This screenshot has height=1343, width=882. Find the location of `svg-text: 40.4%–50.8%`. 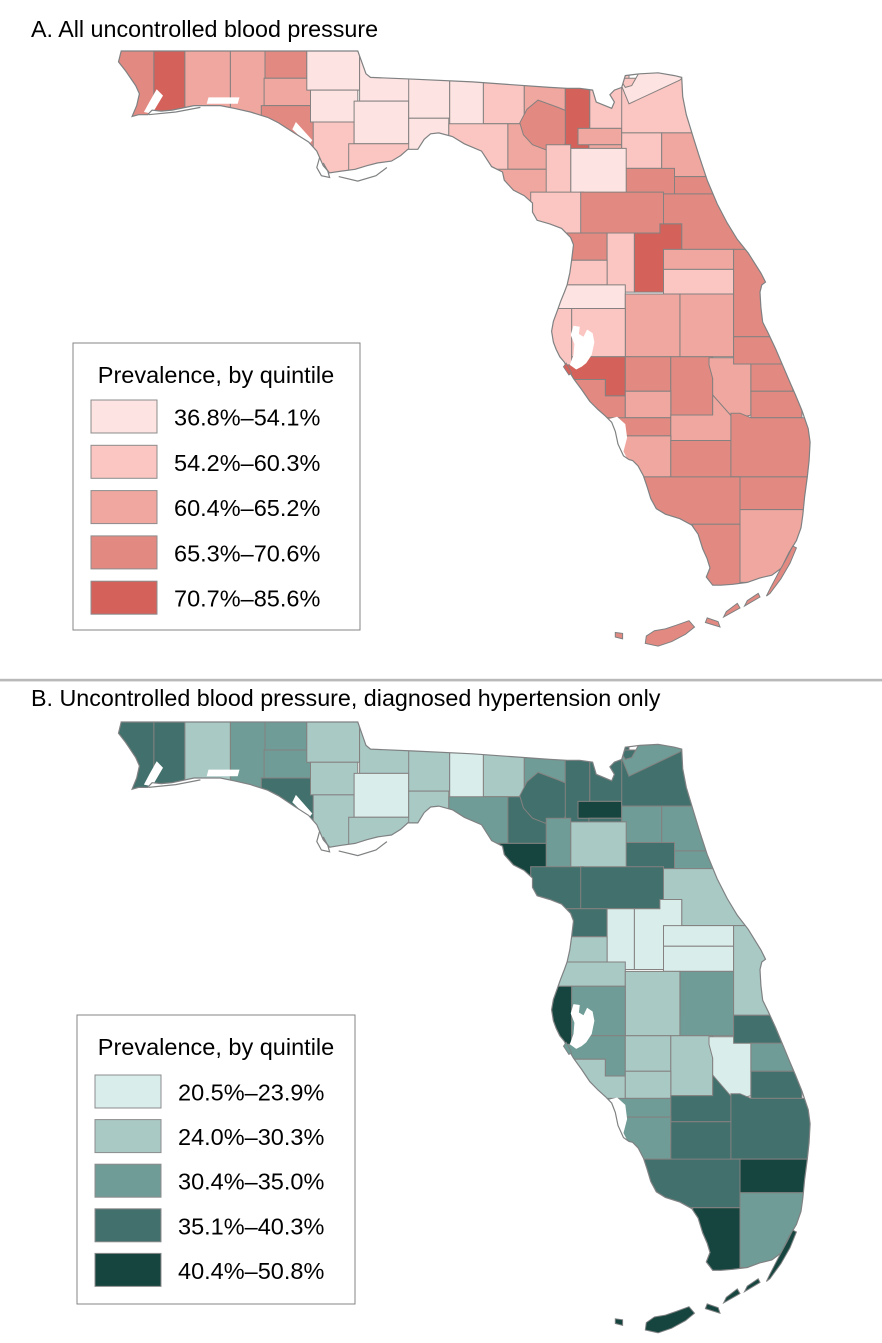

svg-text: 40.4%–50.8% is located at coordinates (251, 1271).